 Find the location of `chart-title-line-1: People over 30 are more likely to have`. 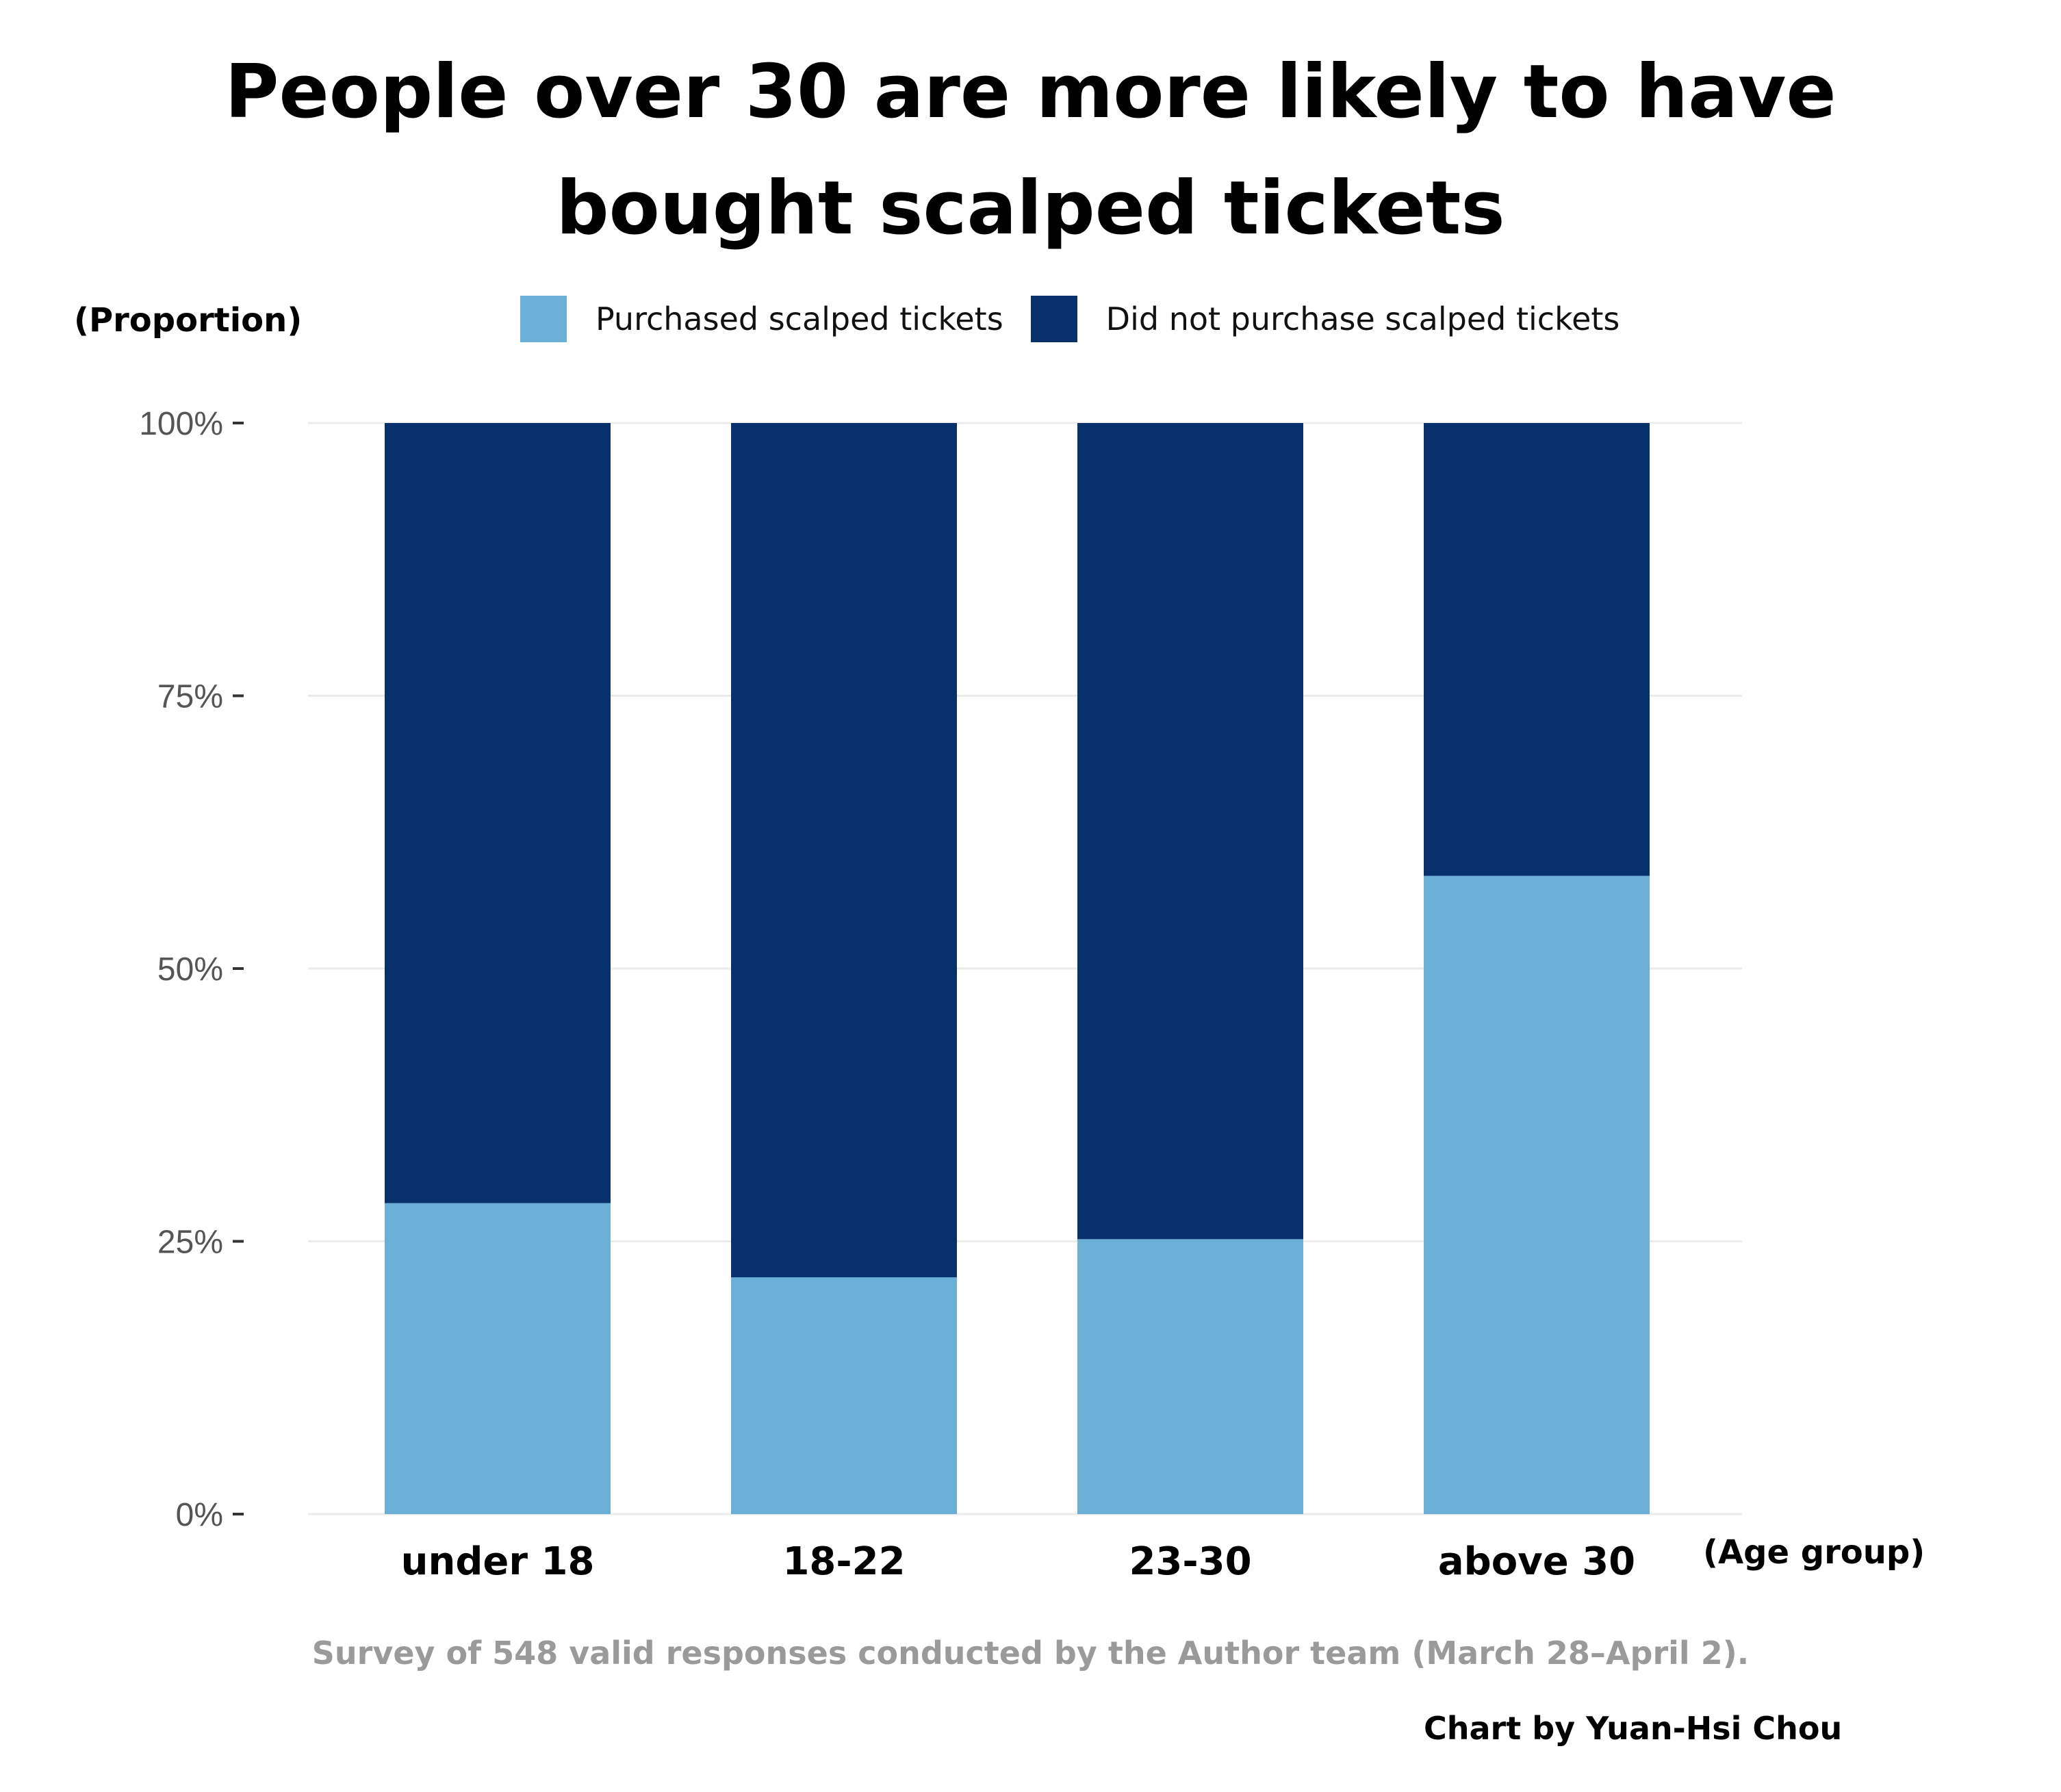

chart-title-line-1: People over 30 are more likely to have is located at coordinates (1030, 92).